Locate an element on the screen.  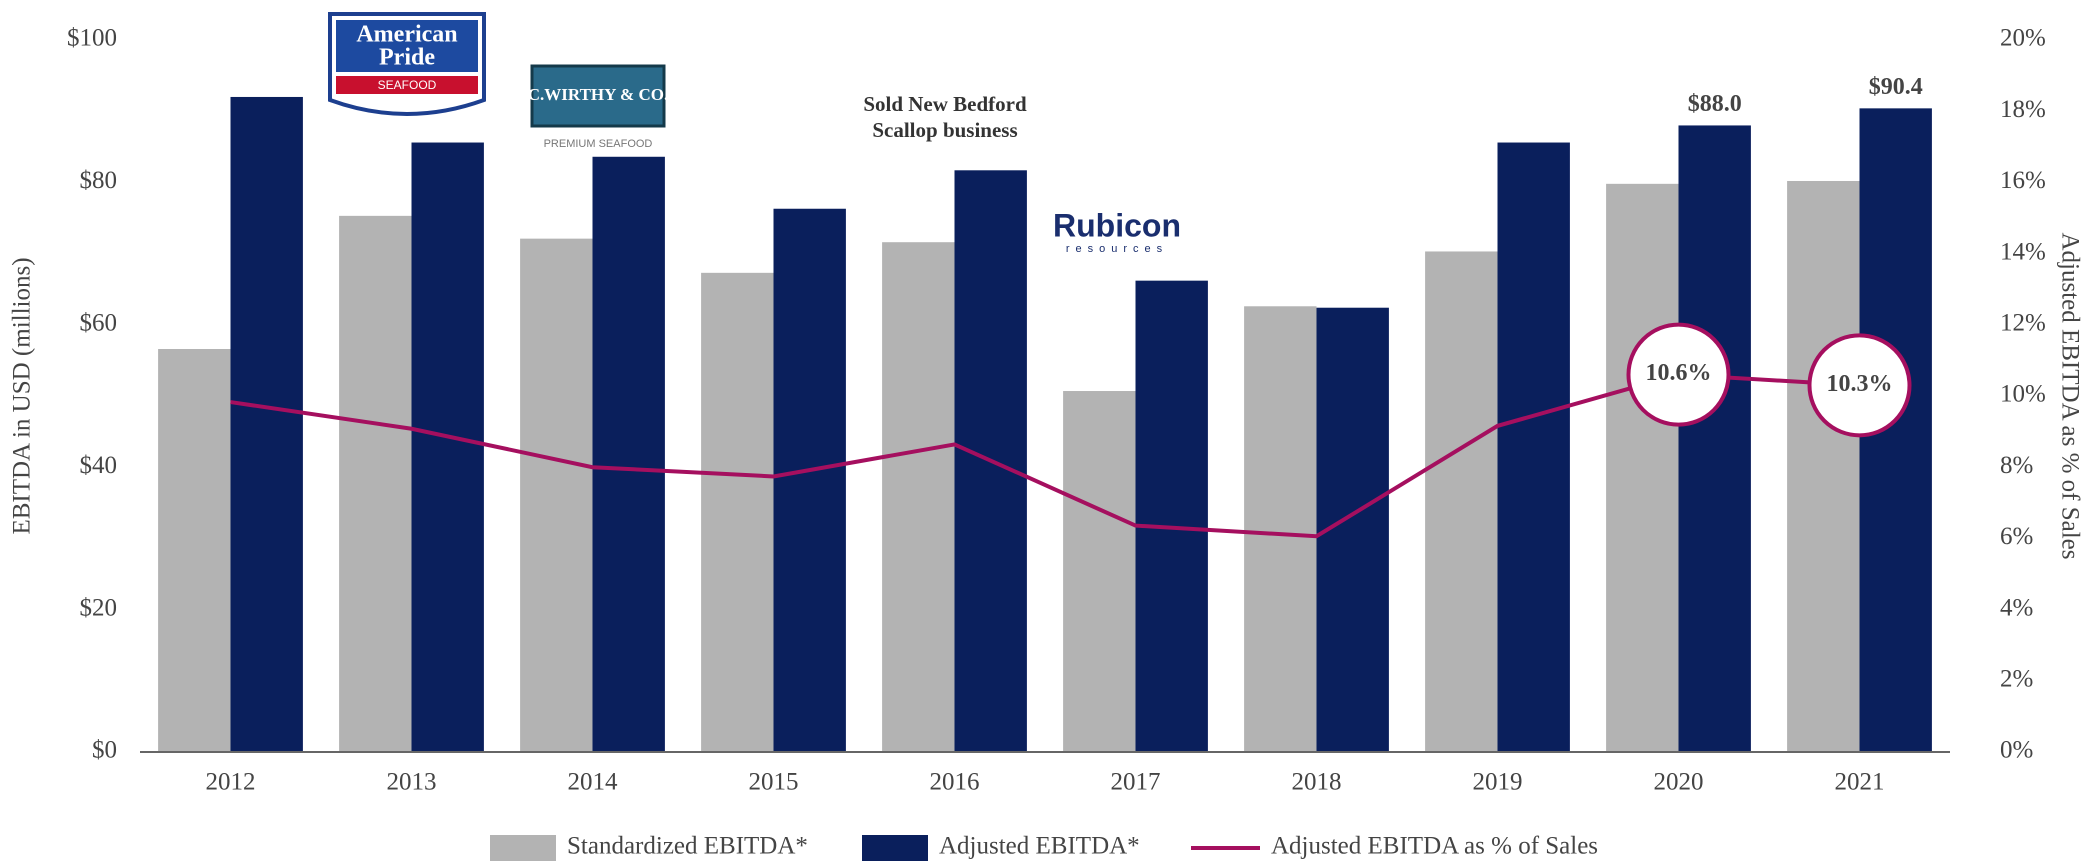
y-tick-label: $0 is located at coordinates (104, 750).